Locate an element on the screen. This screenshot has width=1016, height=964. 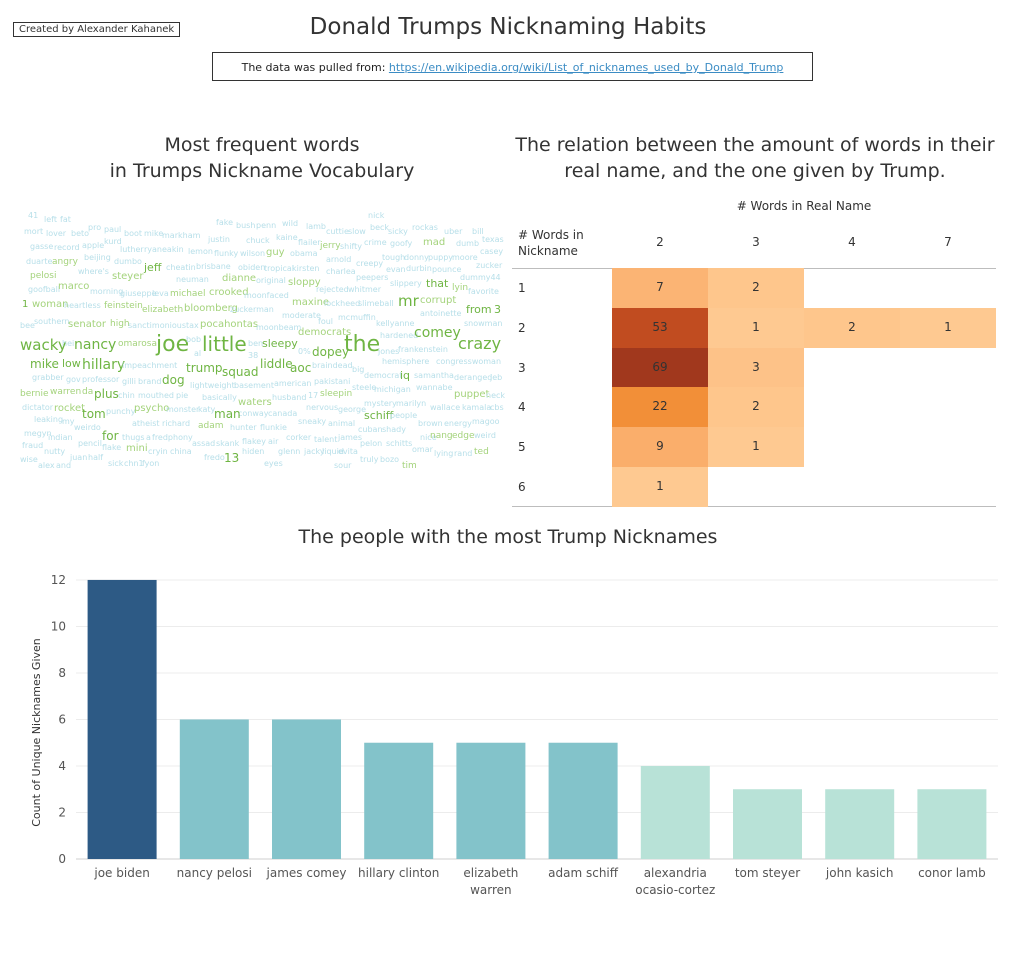
y-tick-label: 6 is located at coordinates (62, 719).